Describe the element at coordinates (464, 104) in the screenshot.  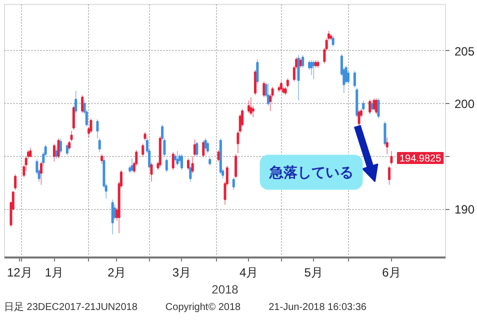
I see `y-tick-label: 200` at that location.